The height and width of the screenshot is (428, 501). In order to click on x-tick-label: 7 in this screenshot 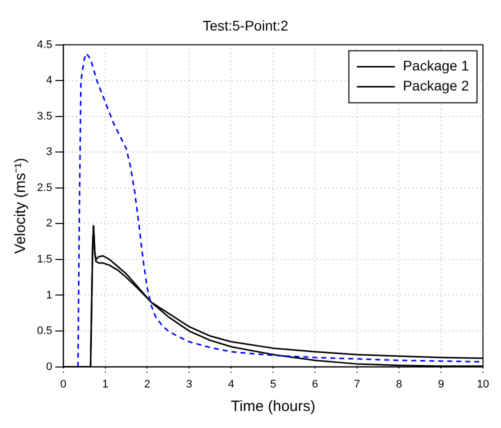, I will do `click(357, 384)`.